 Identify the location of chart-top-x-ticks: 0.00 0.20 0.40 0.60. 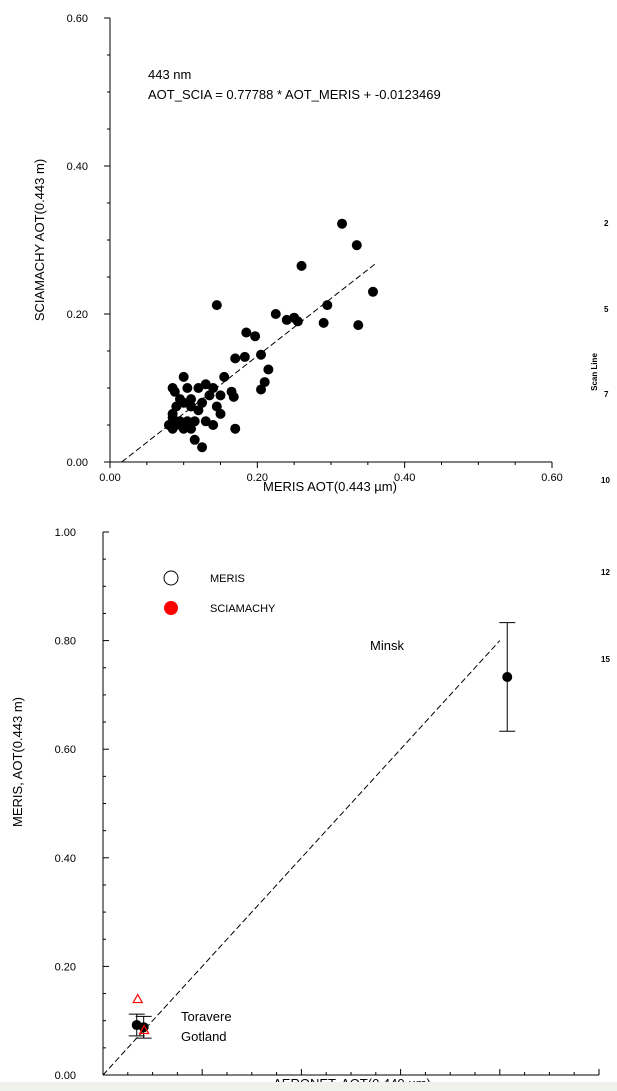
(331, 473).